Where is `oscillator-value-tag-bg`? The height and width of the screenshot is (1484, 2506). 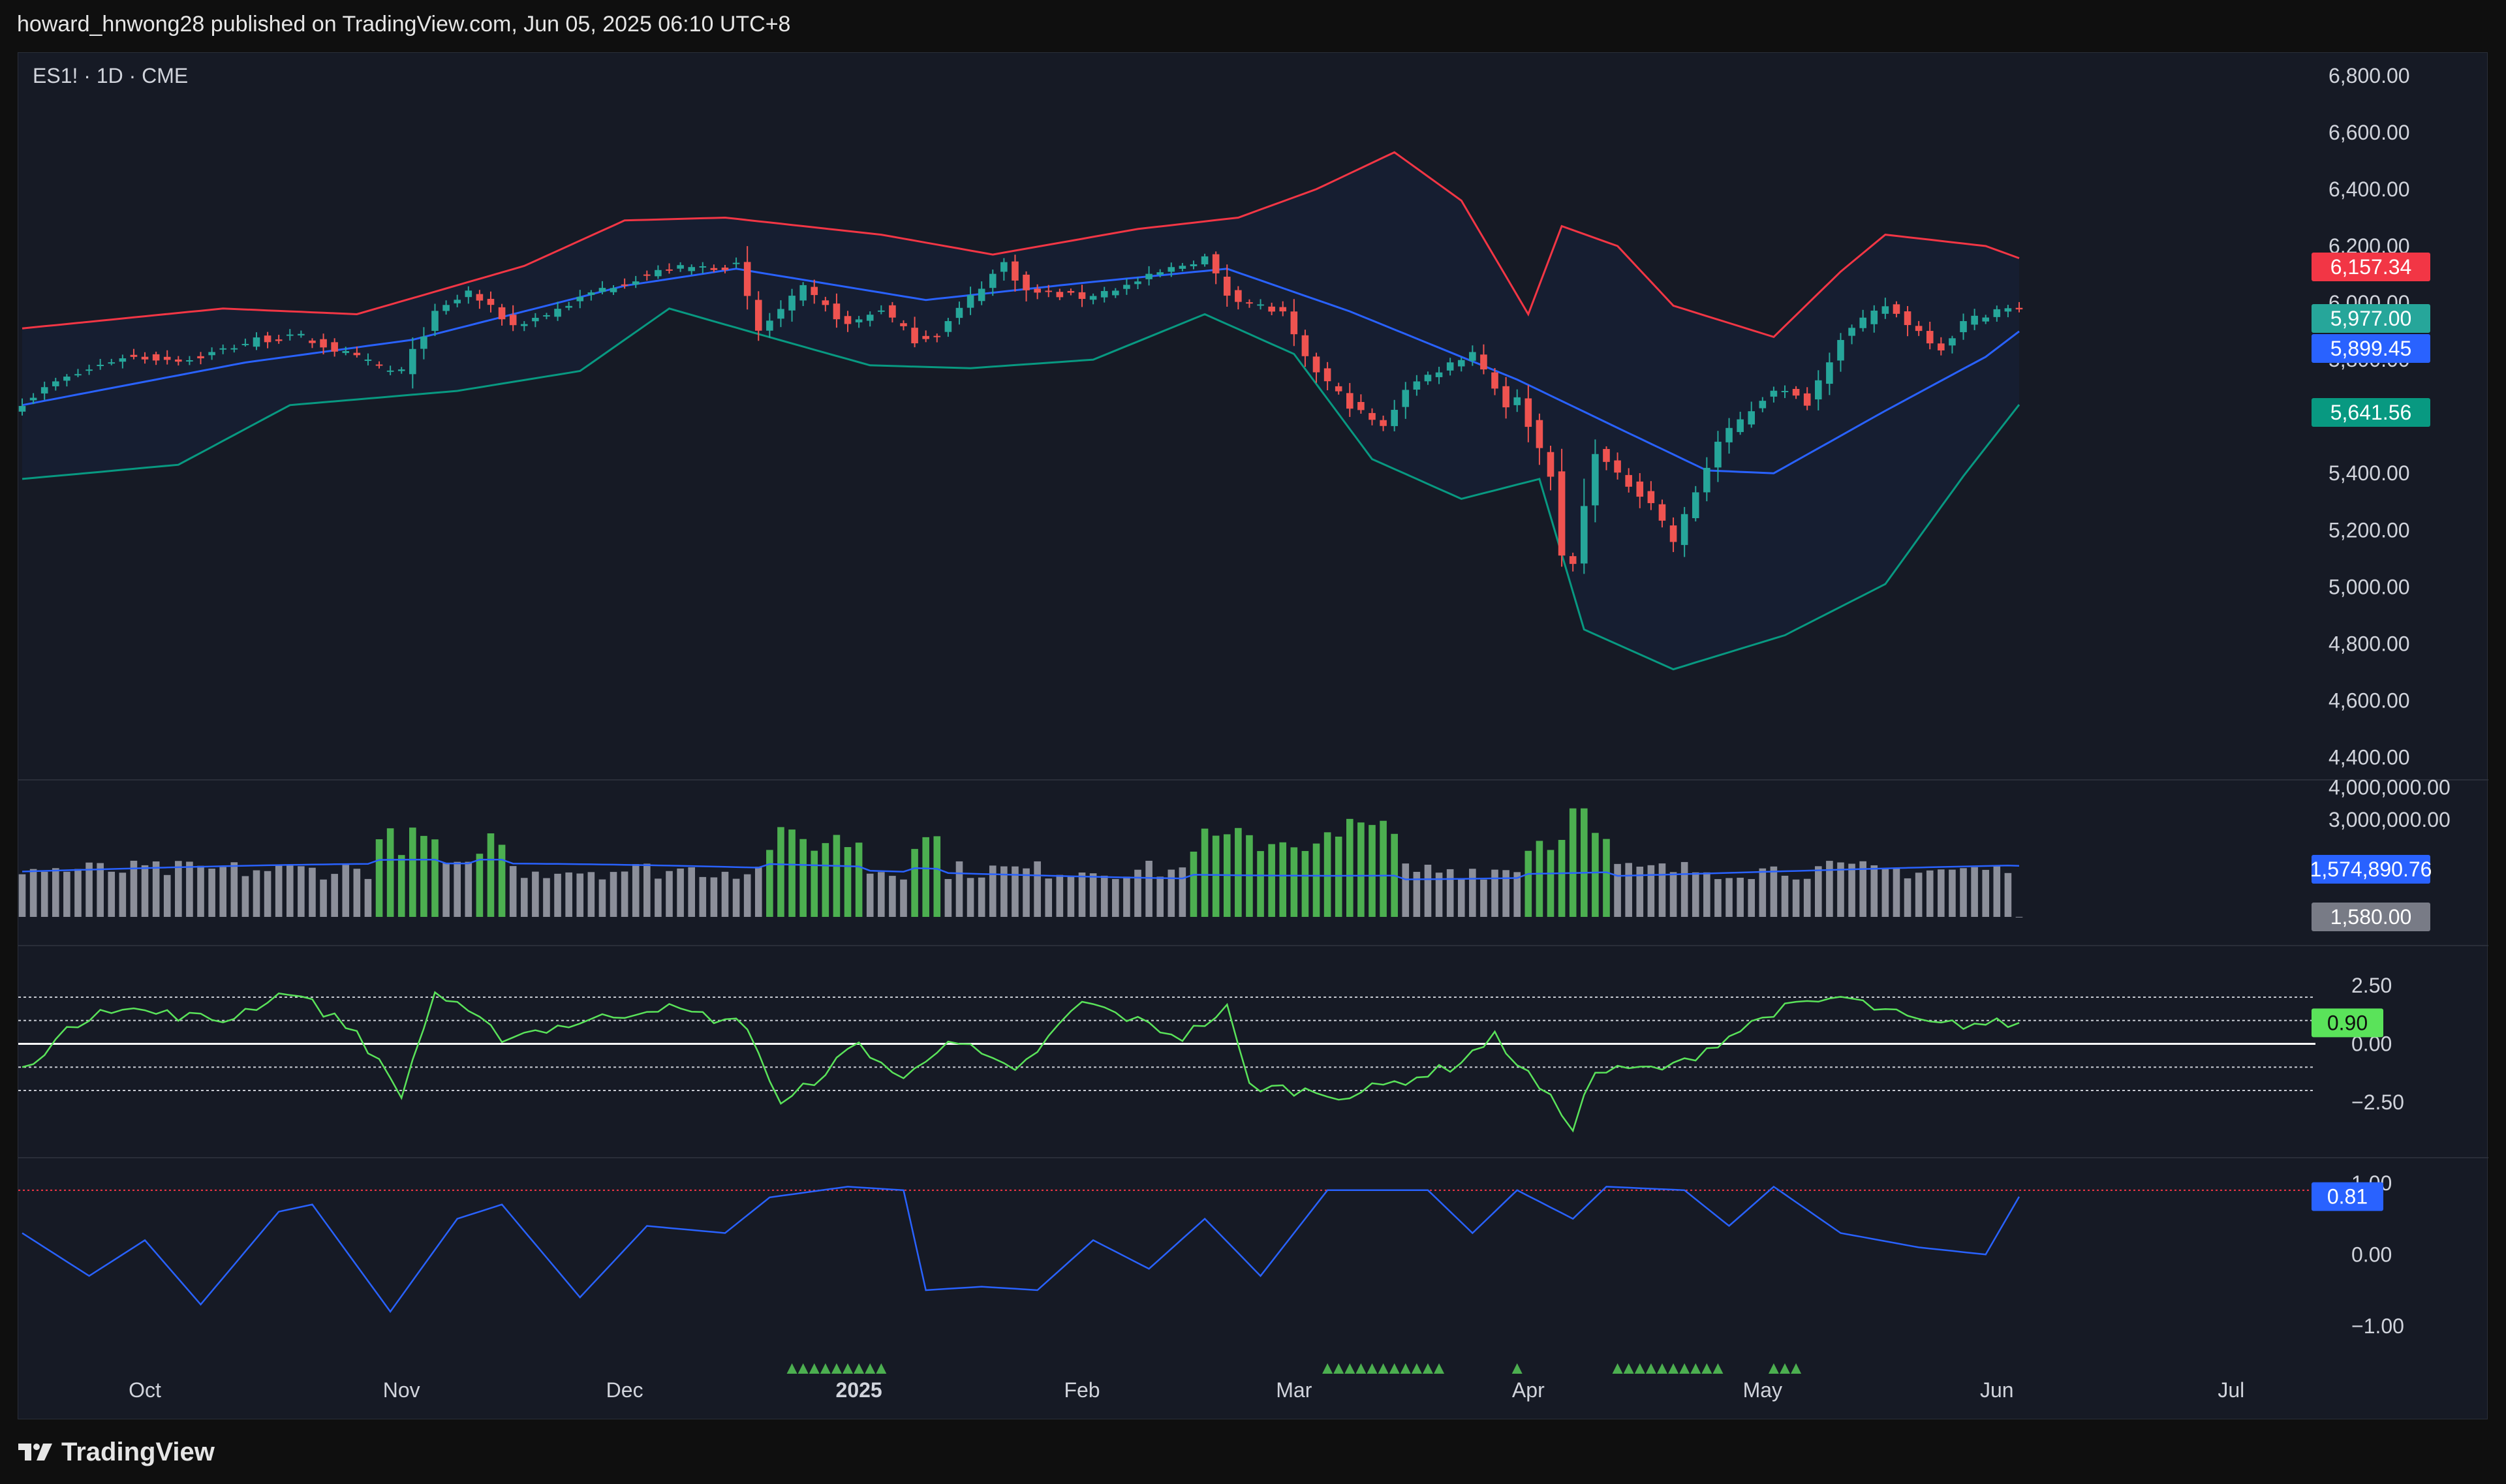 oscillator-value-tag-bg is located at coordinates (2347, 1023).